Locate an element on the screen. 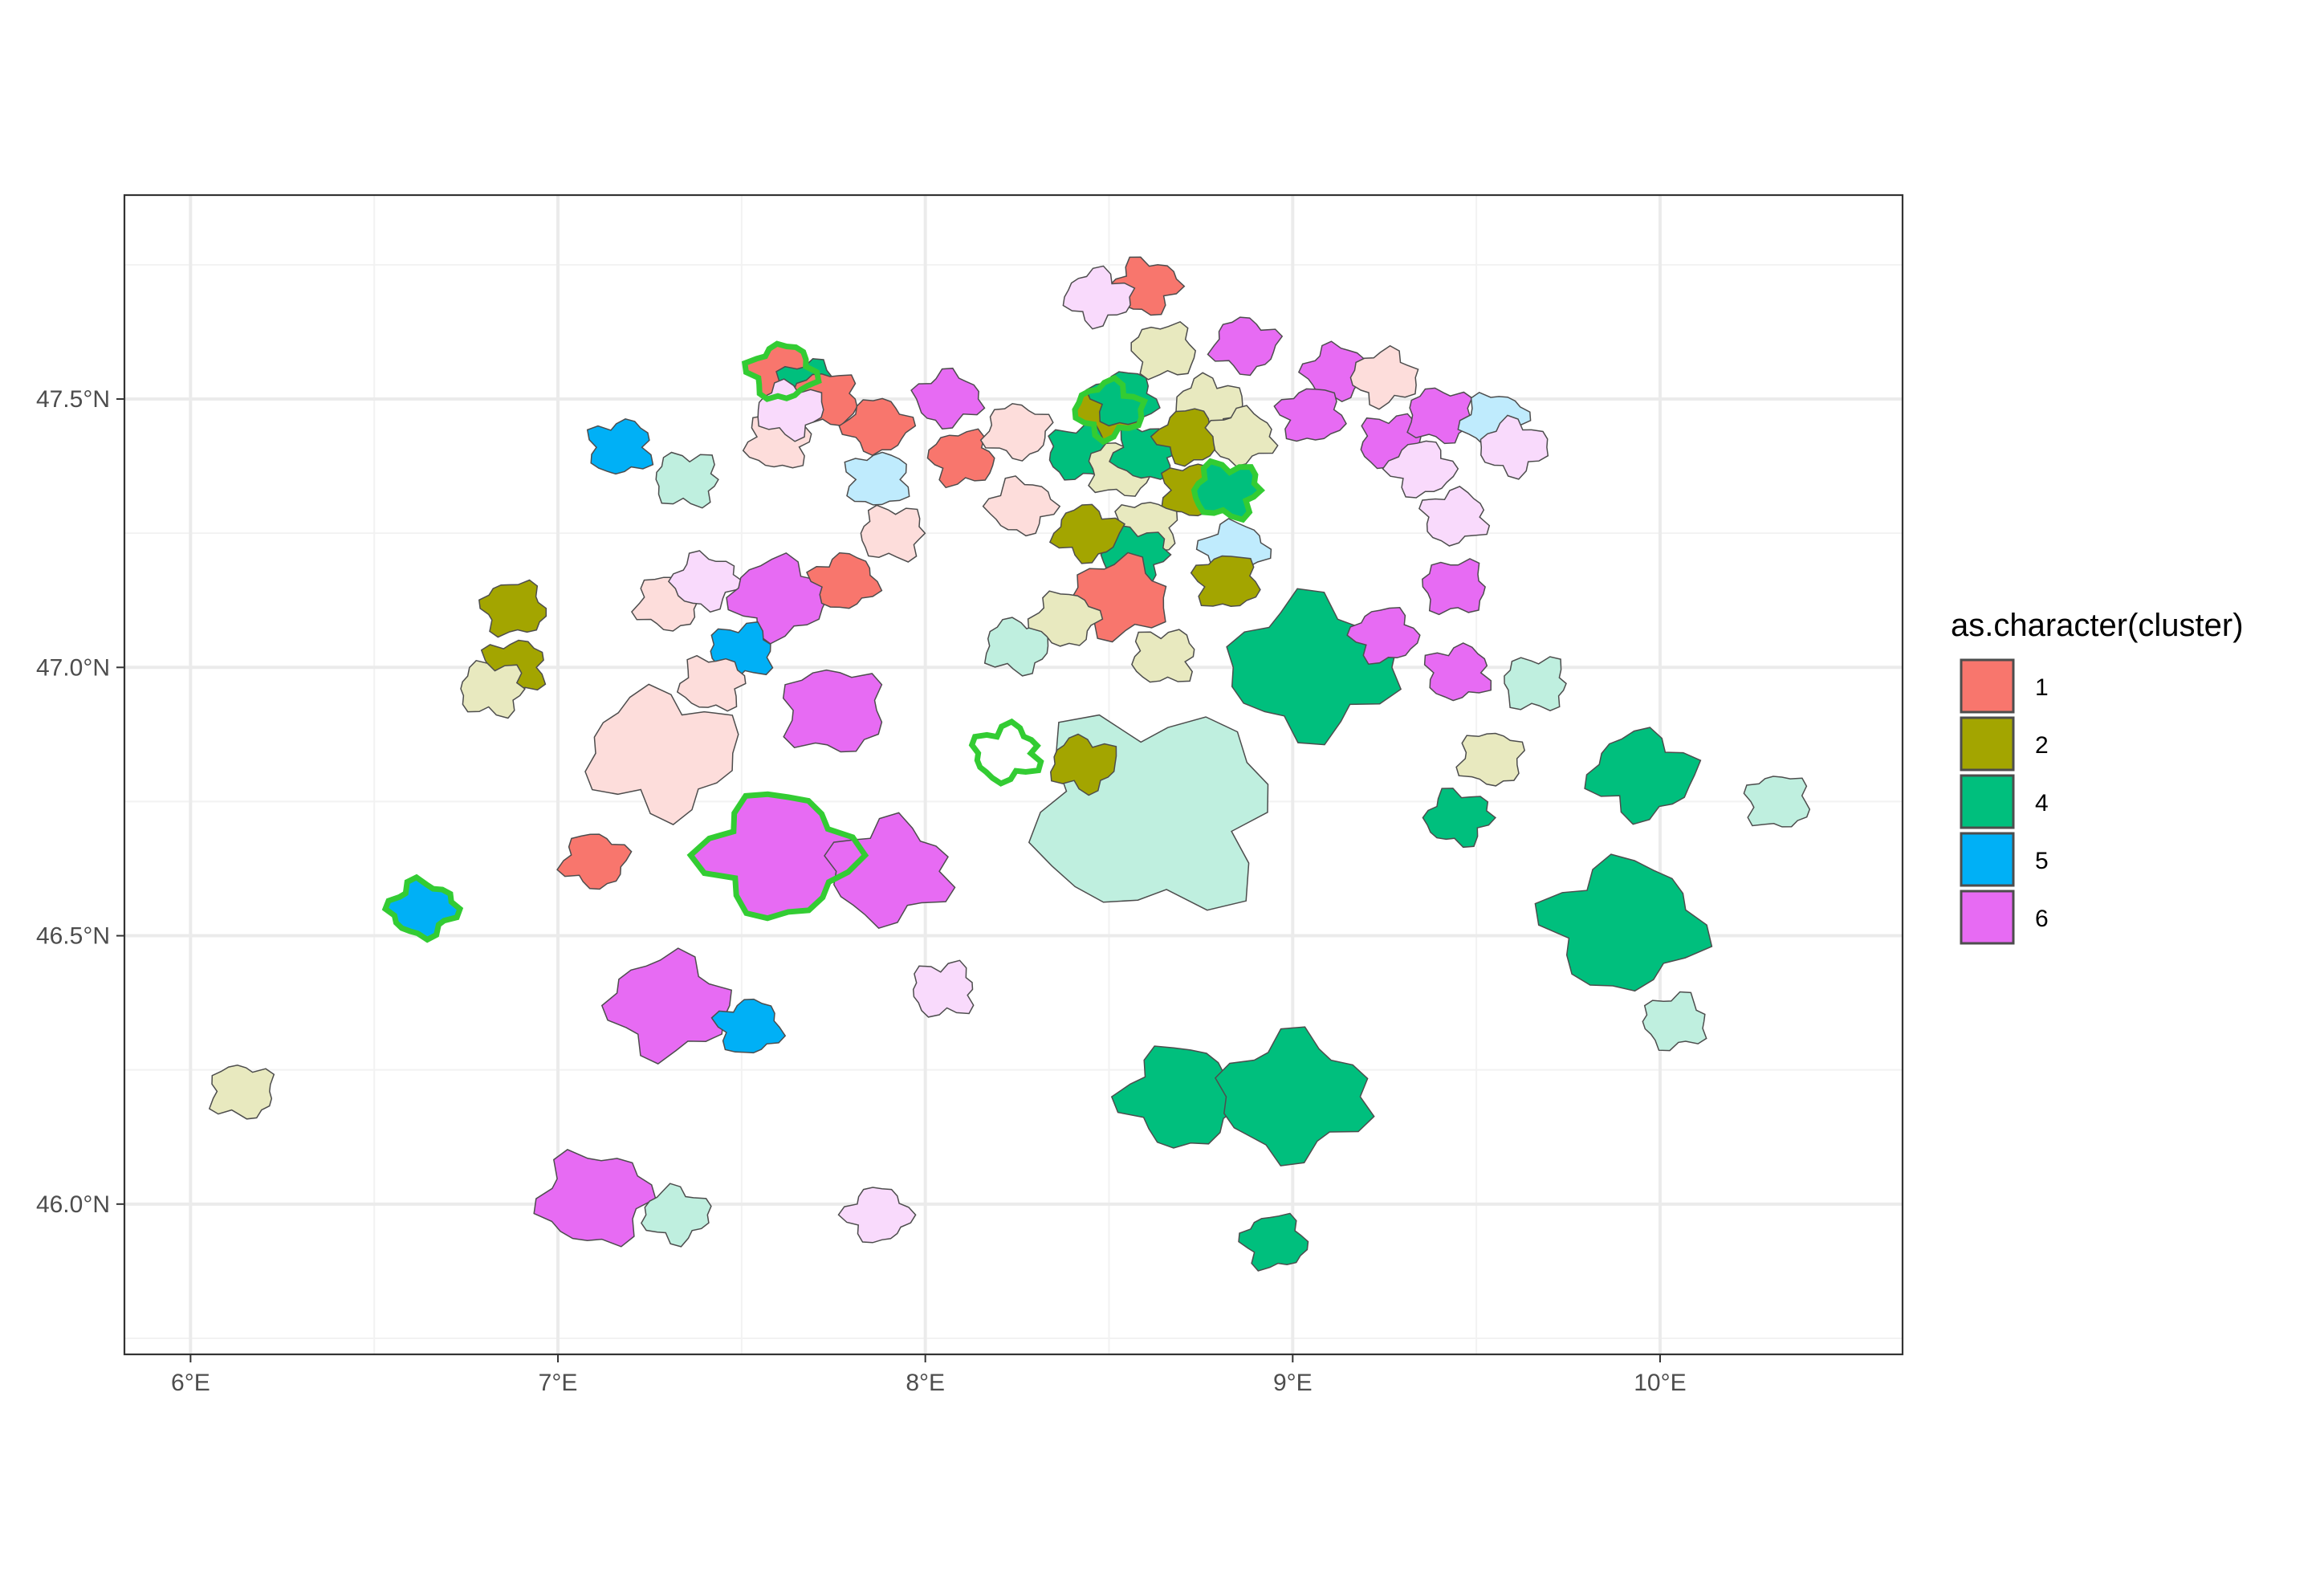 The height and width of the screenshot is (1592, 2324). y-tick-label: 46.5°N is located at coordinates (73, 937).